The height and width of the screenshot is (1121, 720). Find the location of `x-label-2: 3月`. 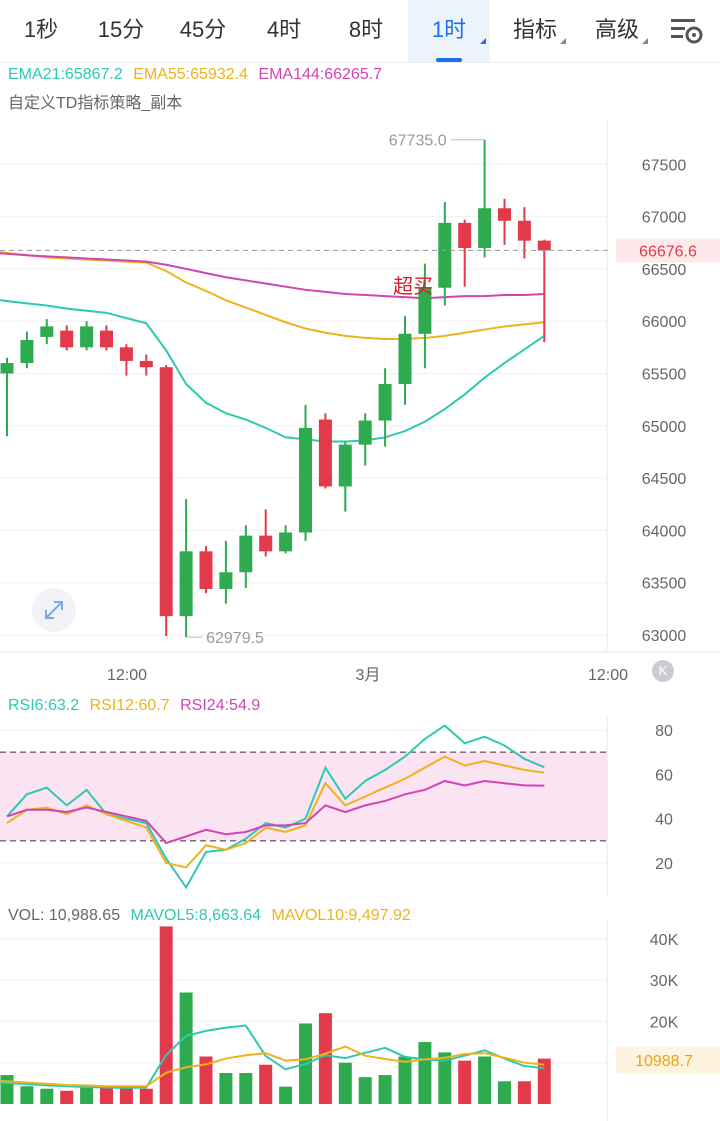

x-label-2: 3月 is located at coordinates (368, 675).